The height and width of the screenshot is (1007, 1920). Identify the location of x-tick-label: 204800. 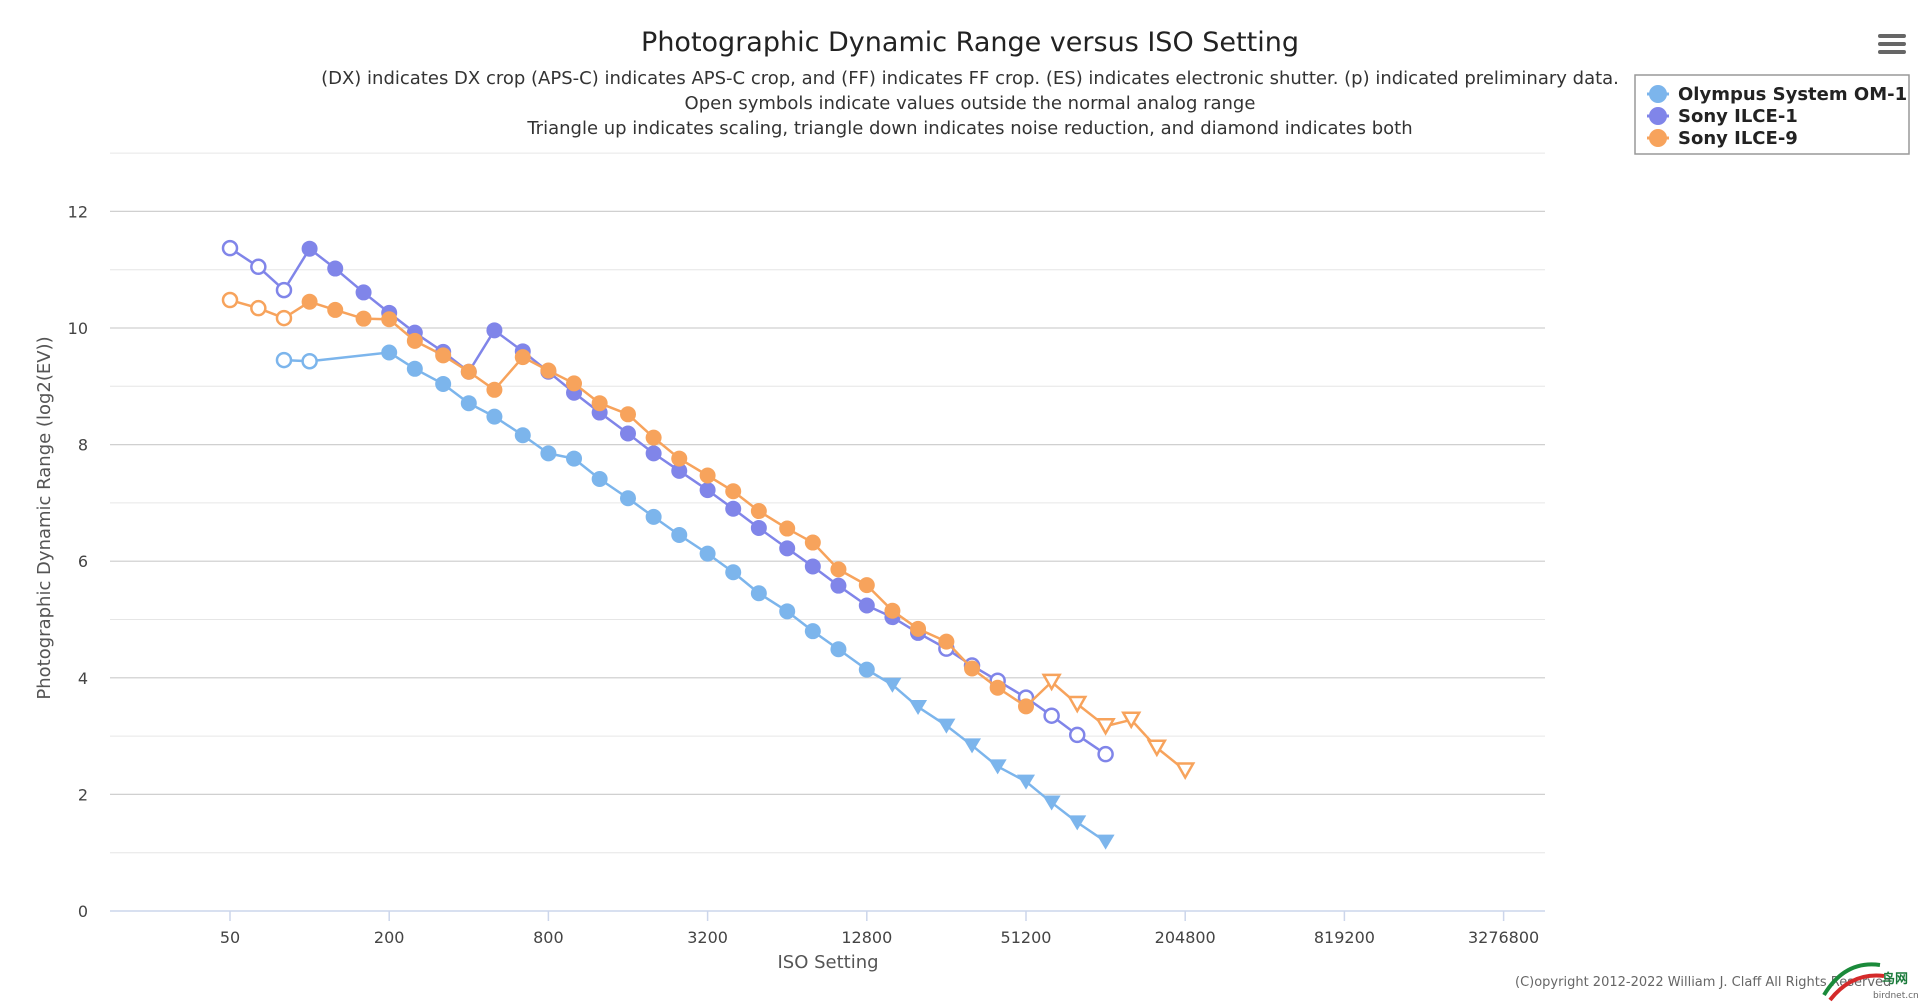
(1185, 937).